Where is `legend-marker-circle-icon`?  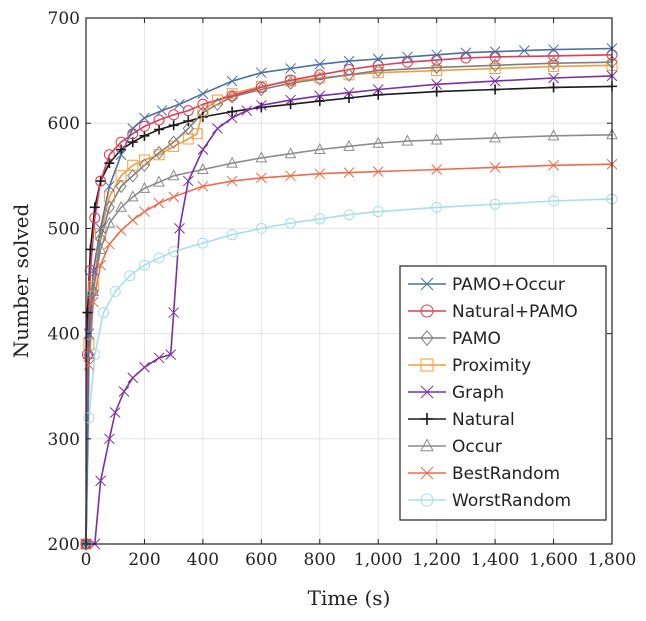
legend-marker-circle-icon is located at coordinates (427, 500).